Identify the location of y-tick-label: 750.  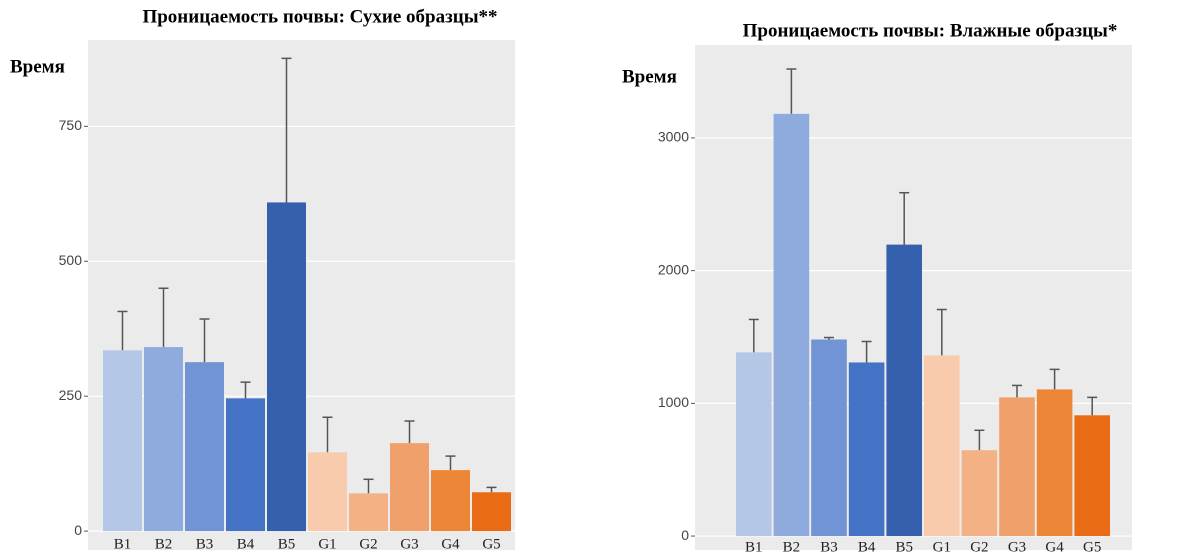
(71, 125).